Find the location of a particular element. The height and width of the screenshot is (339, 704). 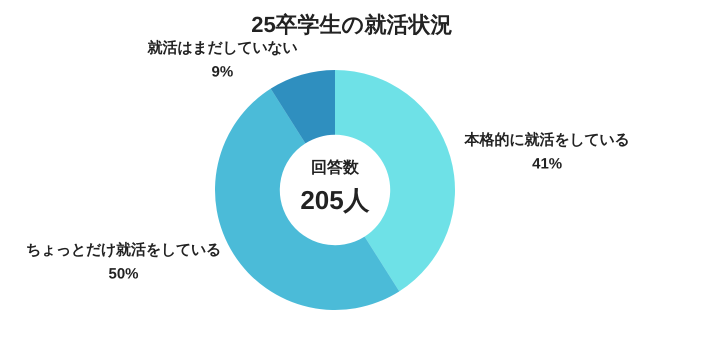

text: 205人 is located at coordinates (335, 200).